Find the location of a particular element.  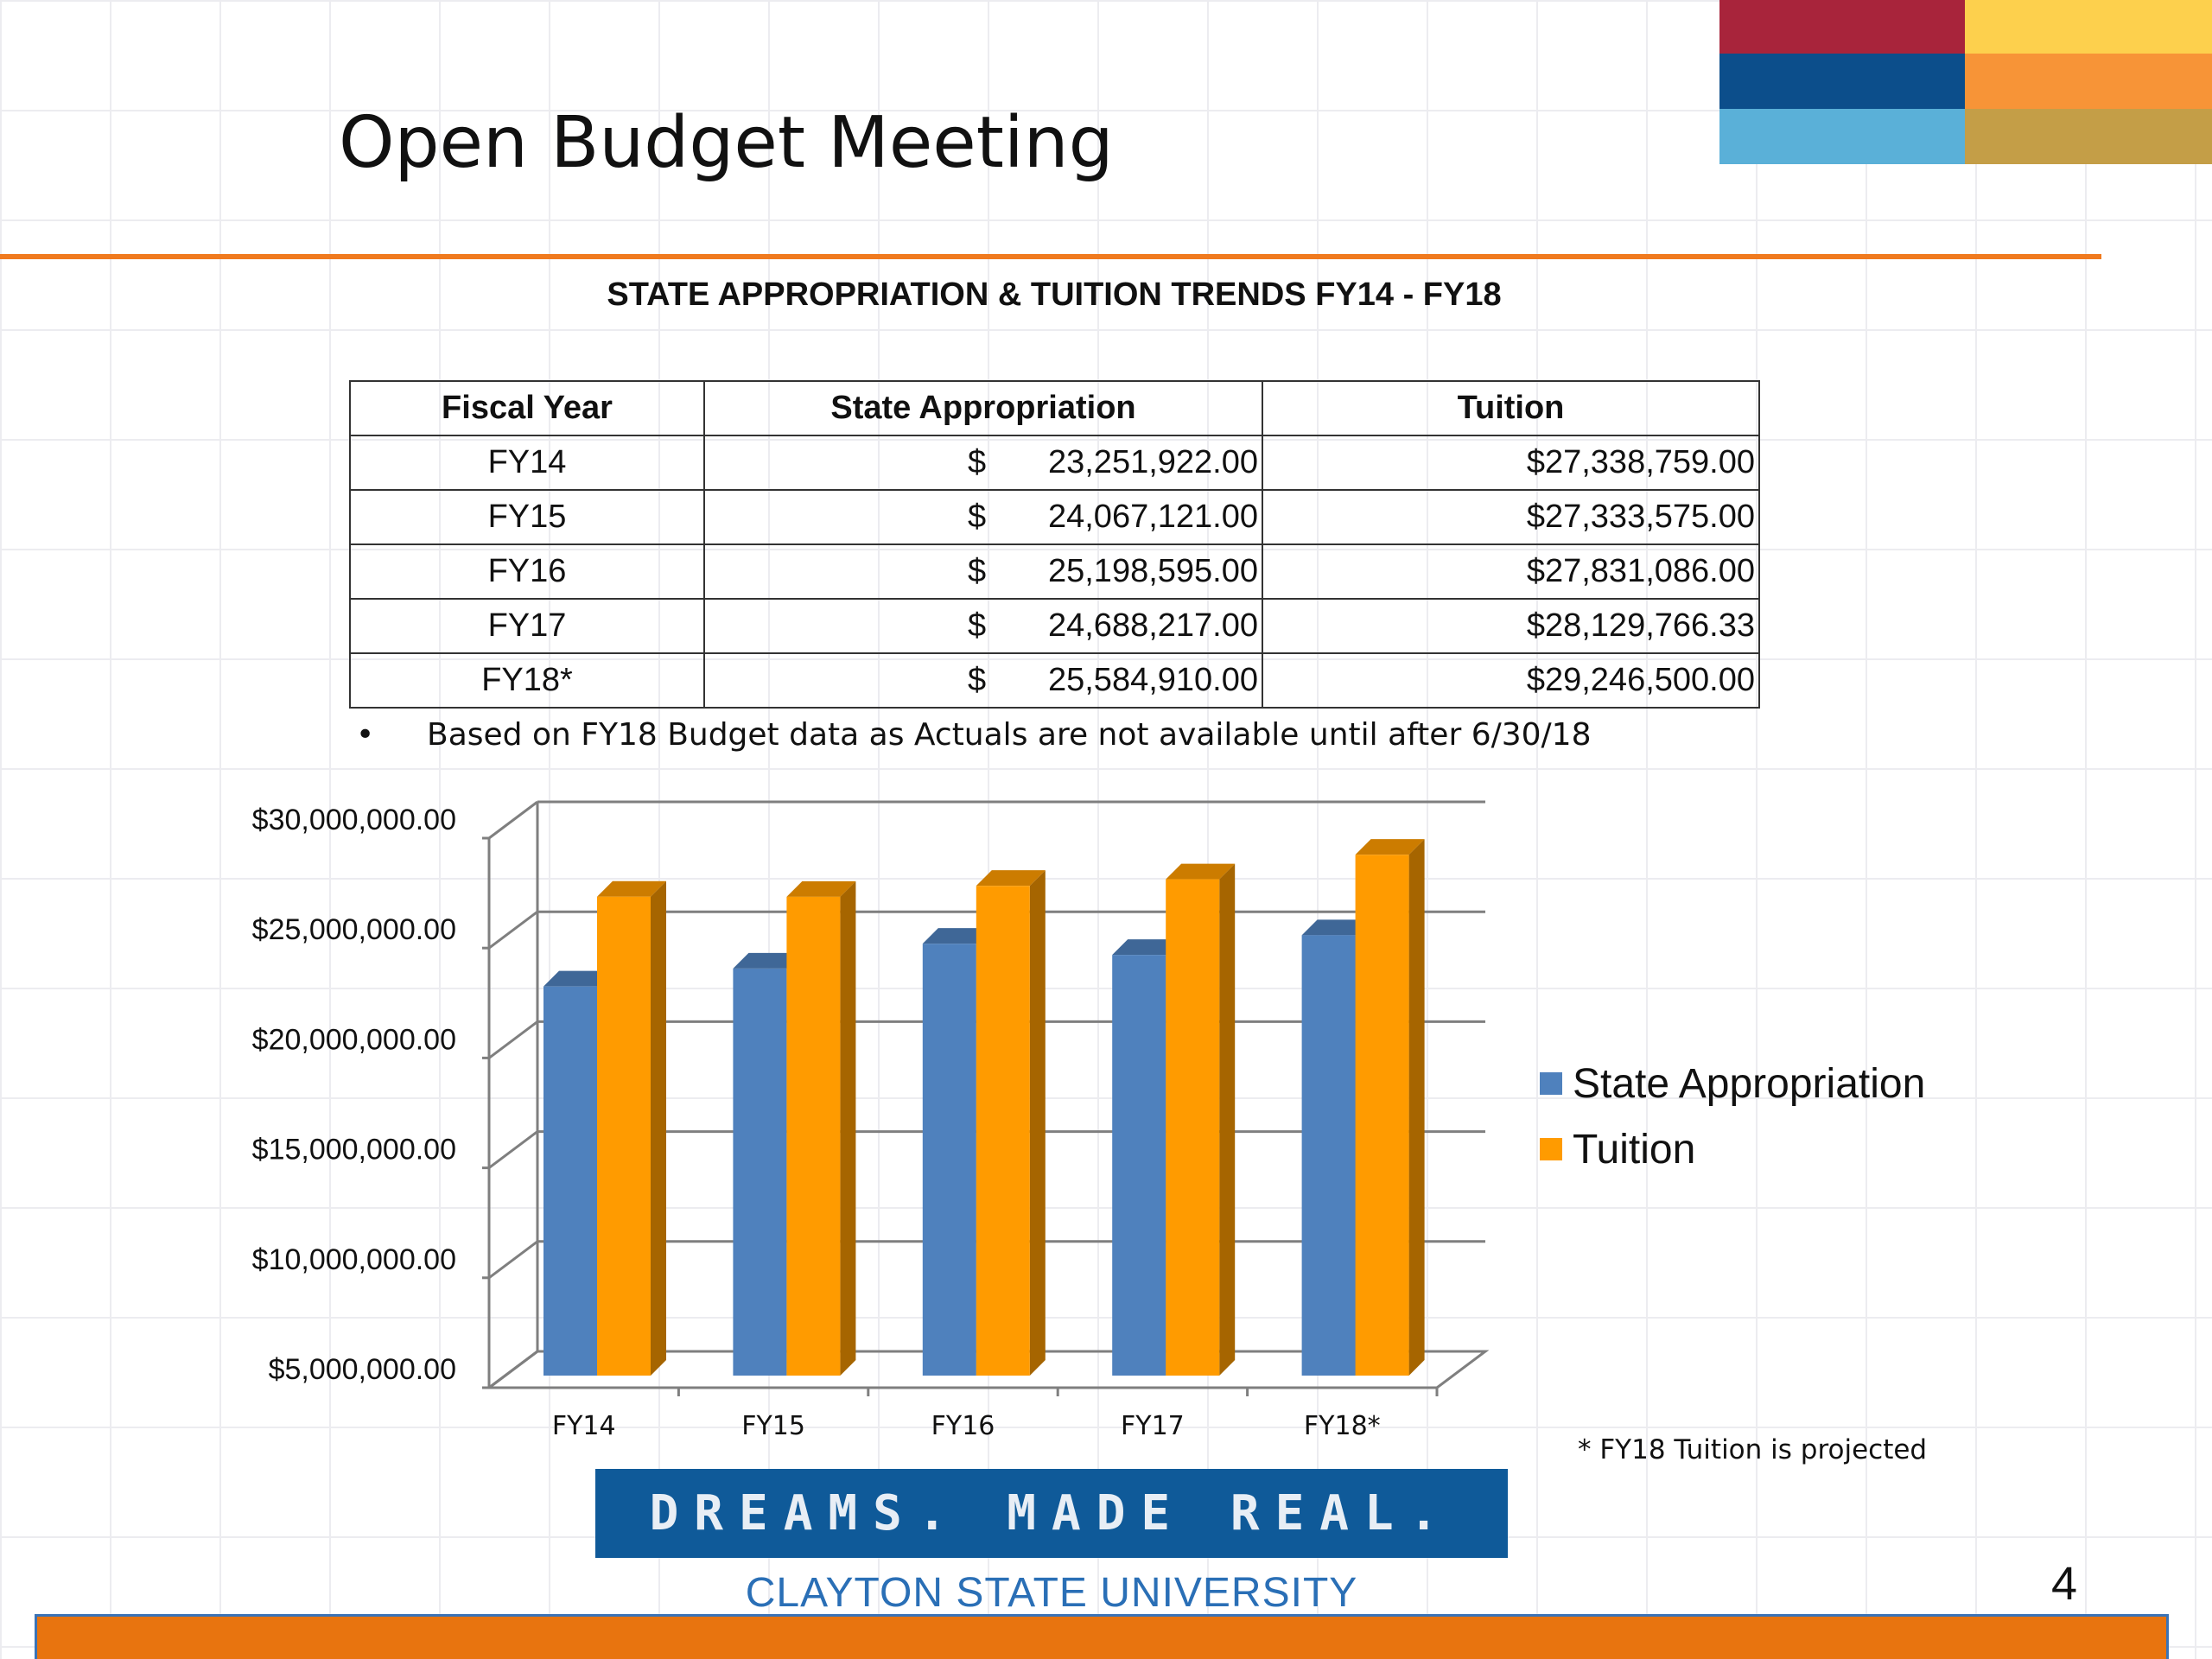

state-value: 25,584,910.00 is located at coordinates (1152, 680).